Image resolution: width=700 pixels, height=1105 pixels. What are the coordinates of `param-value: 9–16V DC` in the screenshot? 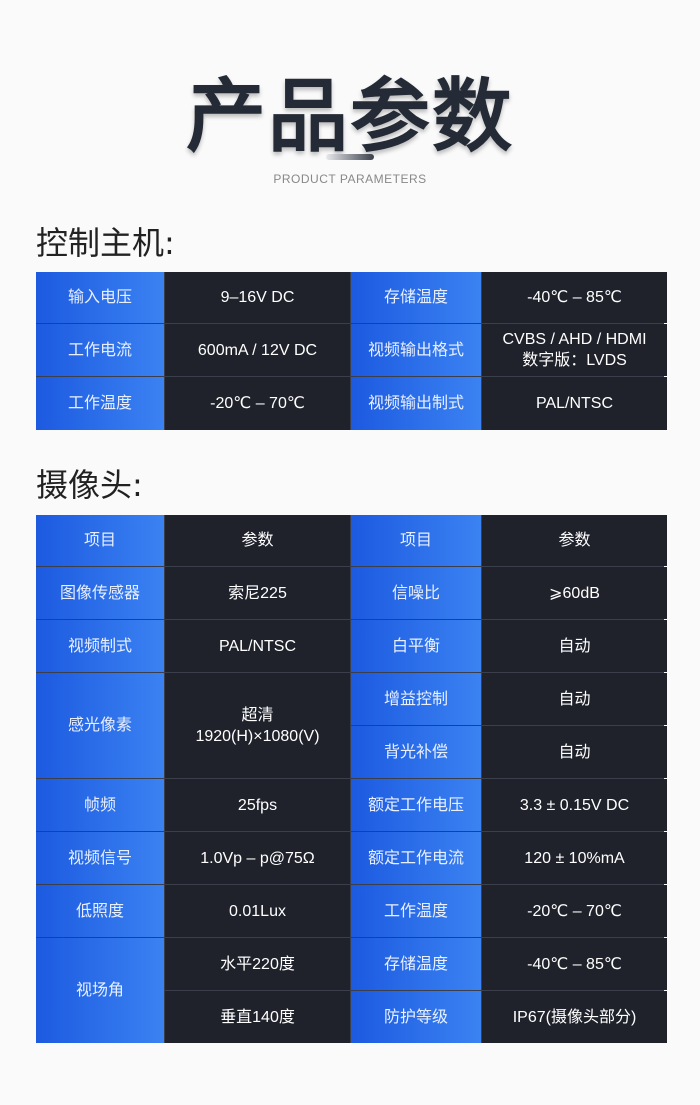 It's located at (257, 297).